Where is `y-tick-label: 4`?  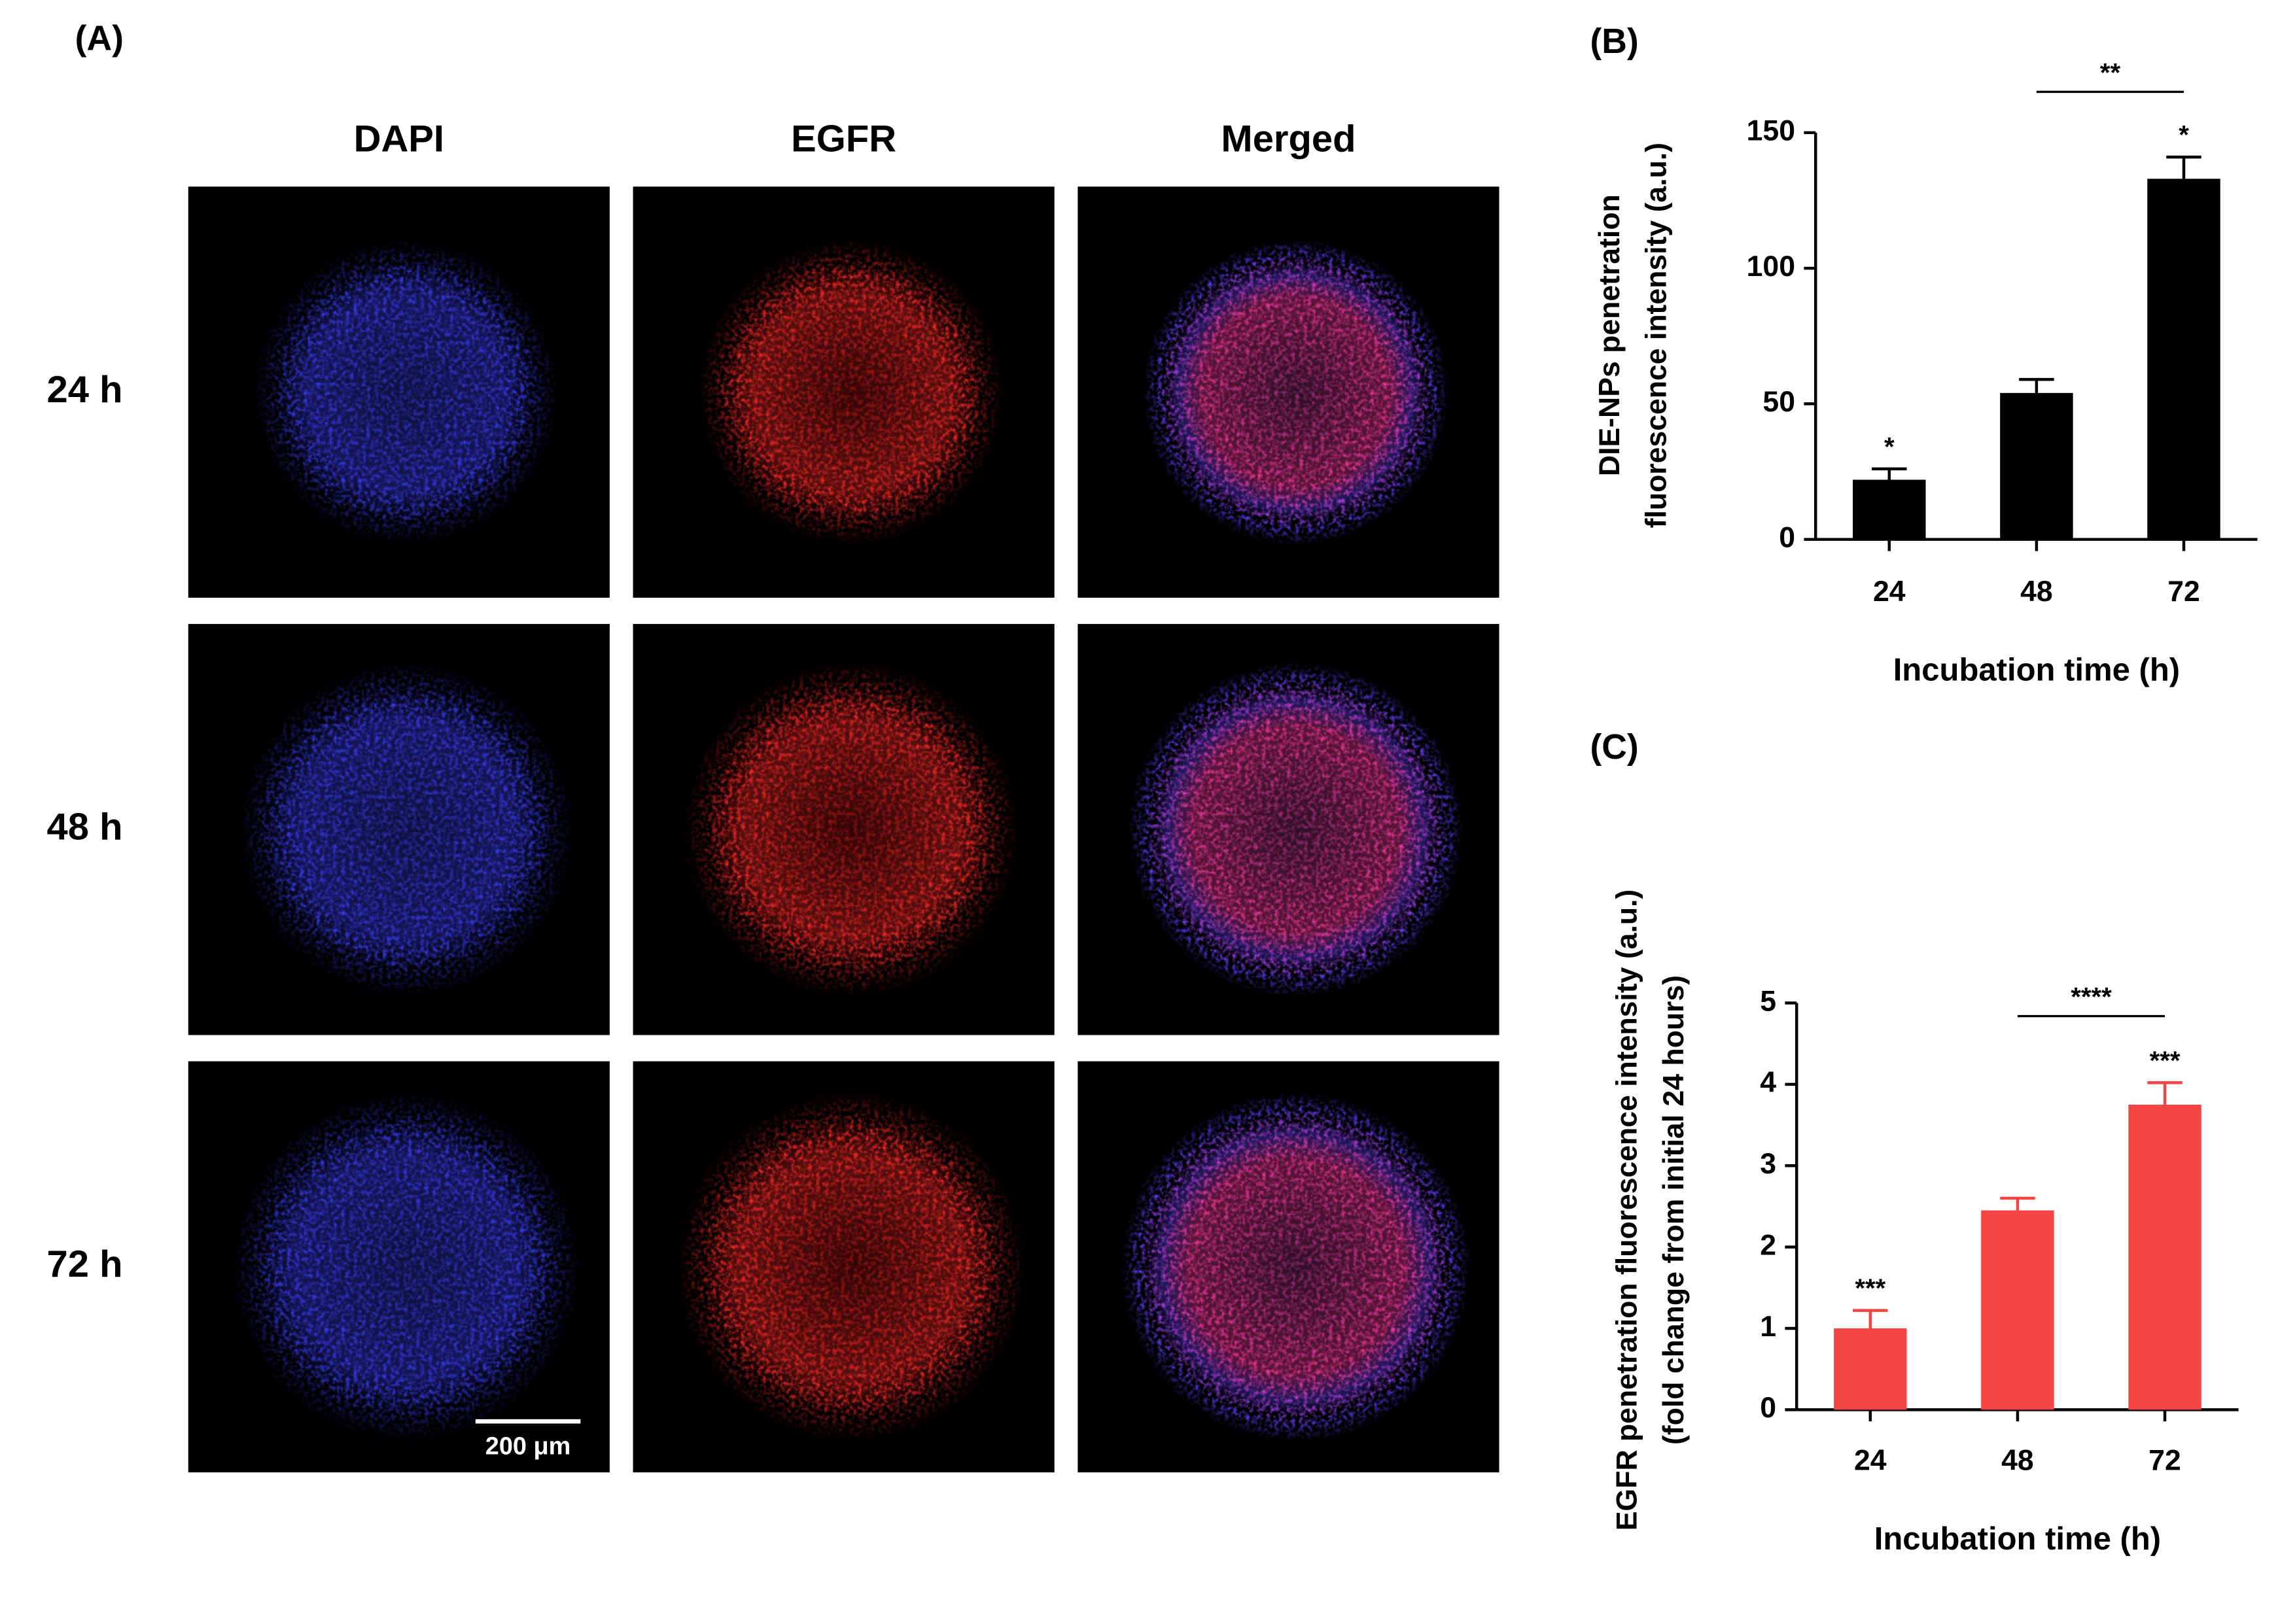
y-tick-label: 4 is located at coordinates (1768, 1083).